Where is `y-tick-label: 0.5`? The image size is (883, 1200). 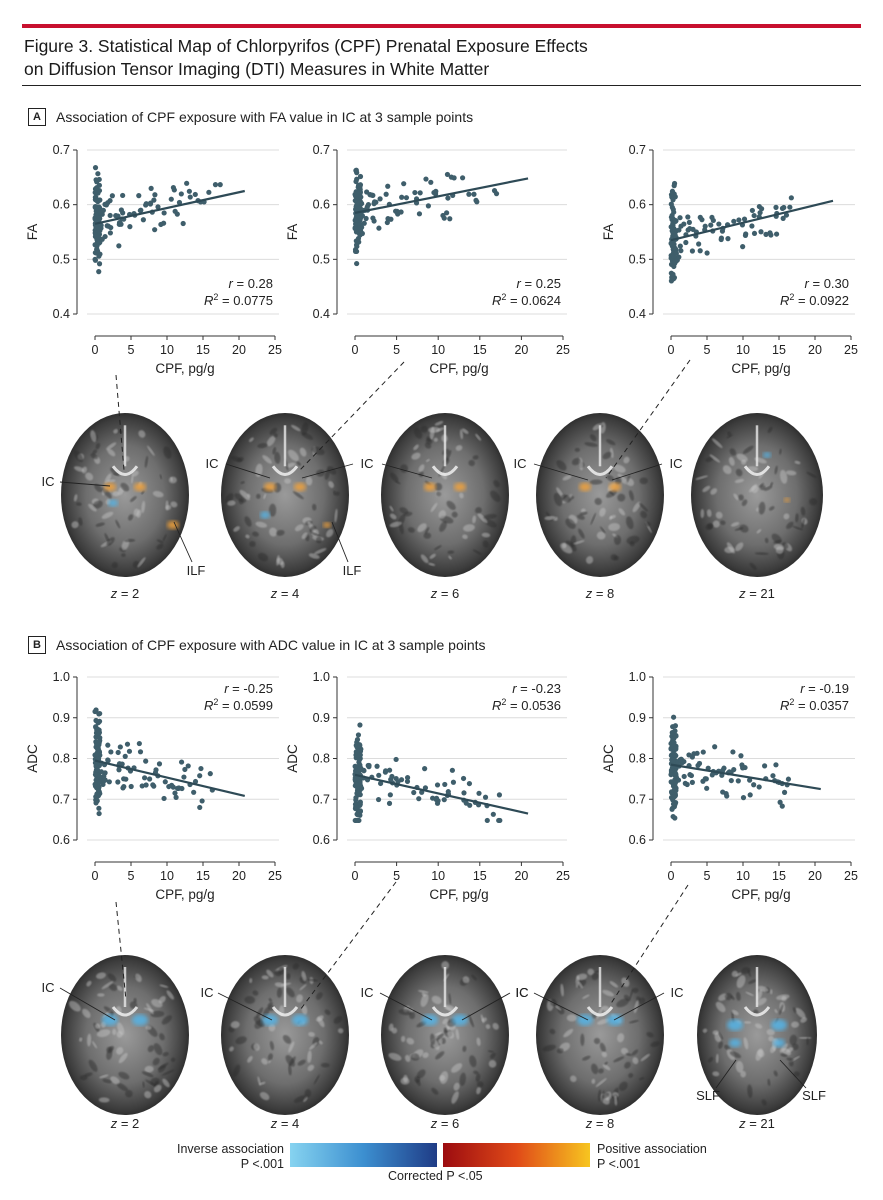
y-tick-label: 0.5 is located at coordinates (321, 259).